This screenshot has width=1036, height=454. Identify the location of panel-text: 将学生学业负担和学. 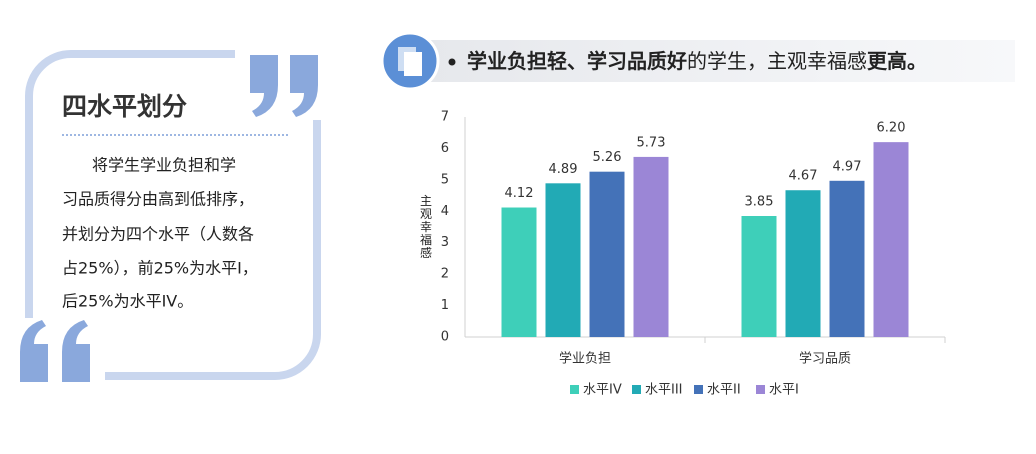
(164, 165).